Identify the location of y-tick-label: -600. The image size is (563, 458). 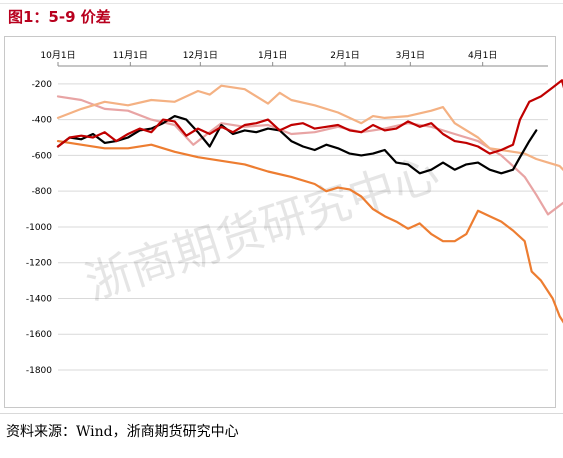
(42, 156).